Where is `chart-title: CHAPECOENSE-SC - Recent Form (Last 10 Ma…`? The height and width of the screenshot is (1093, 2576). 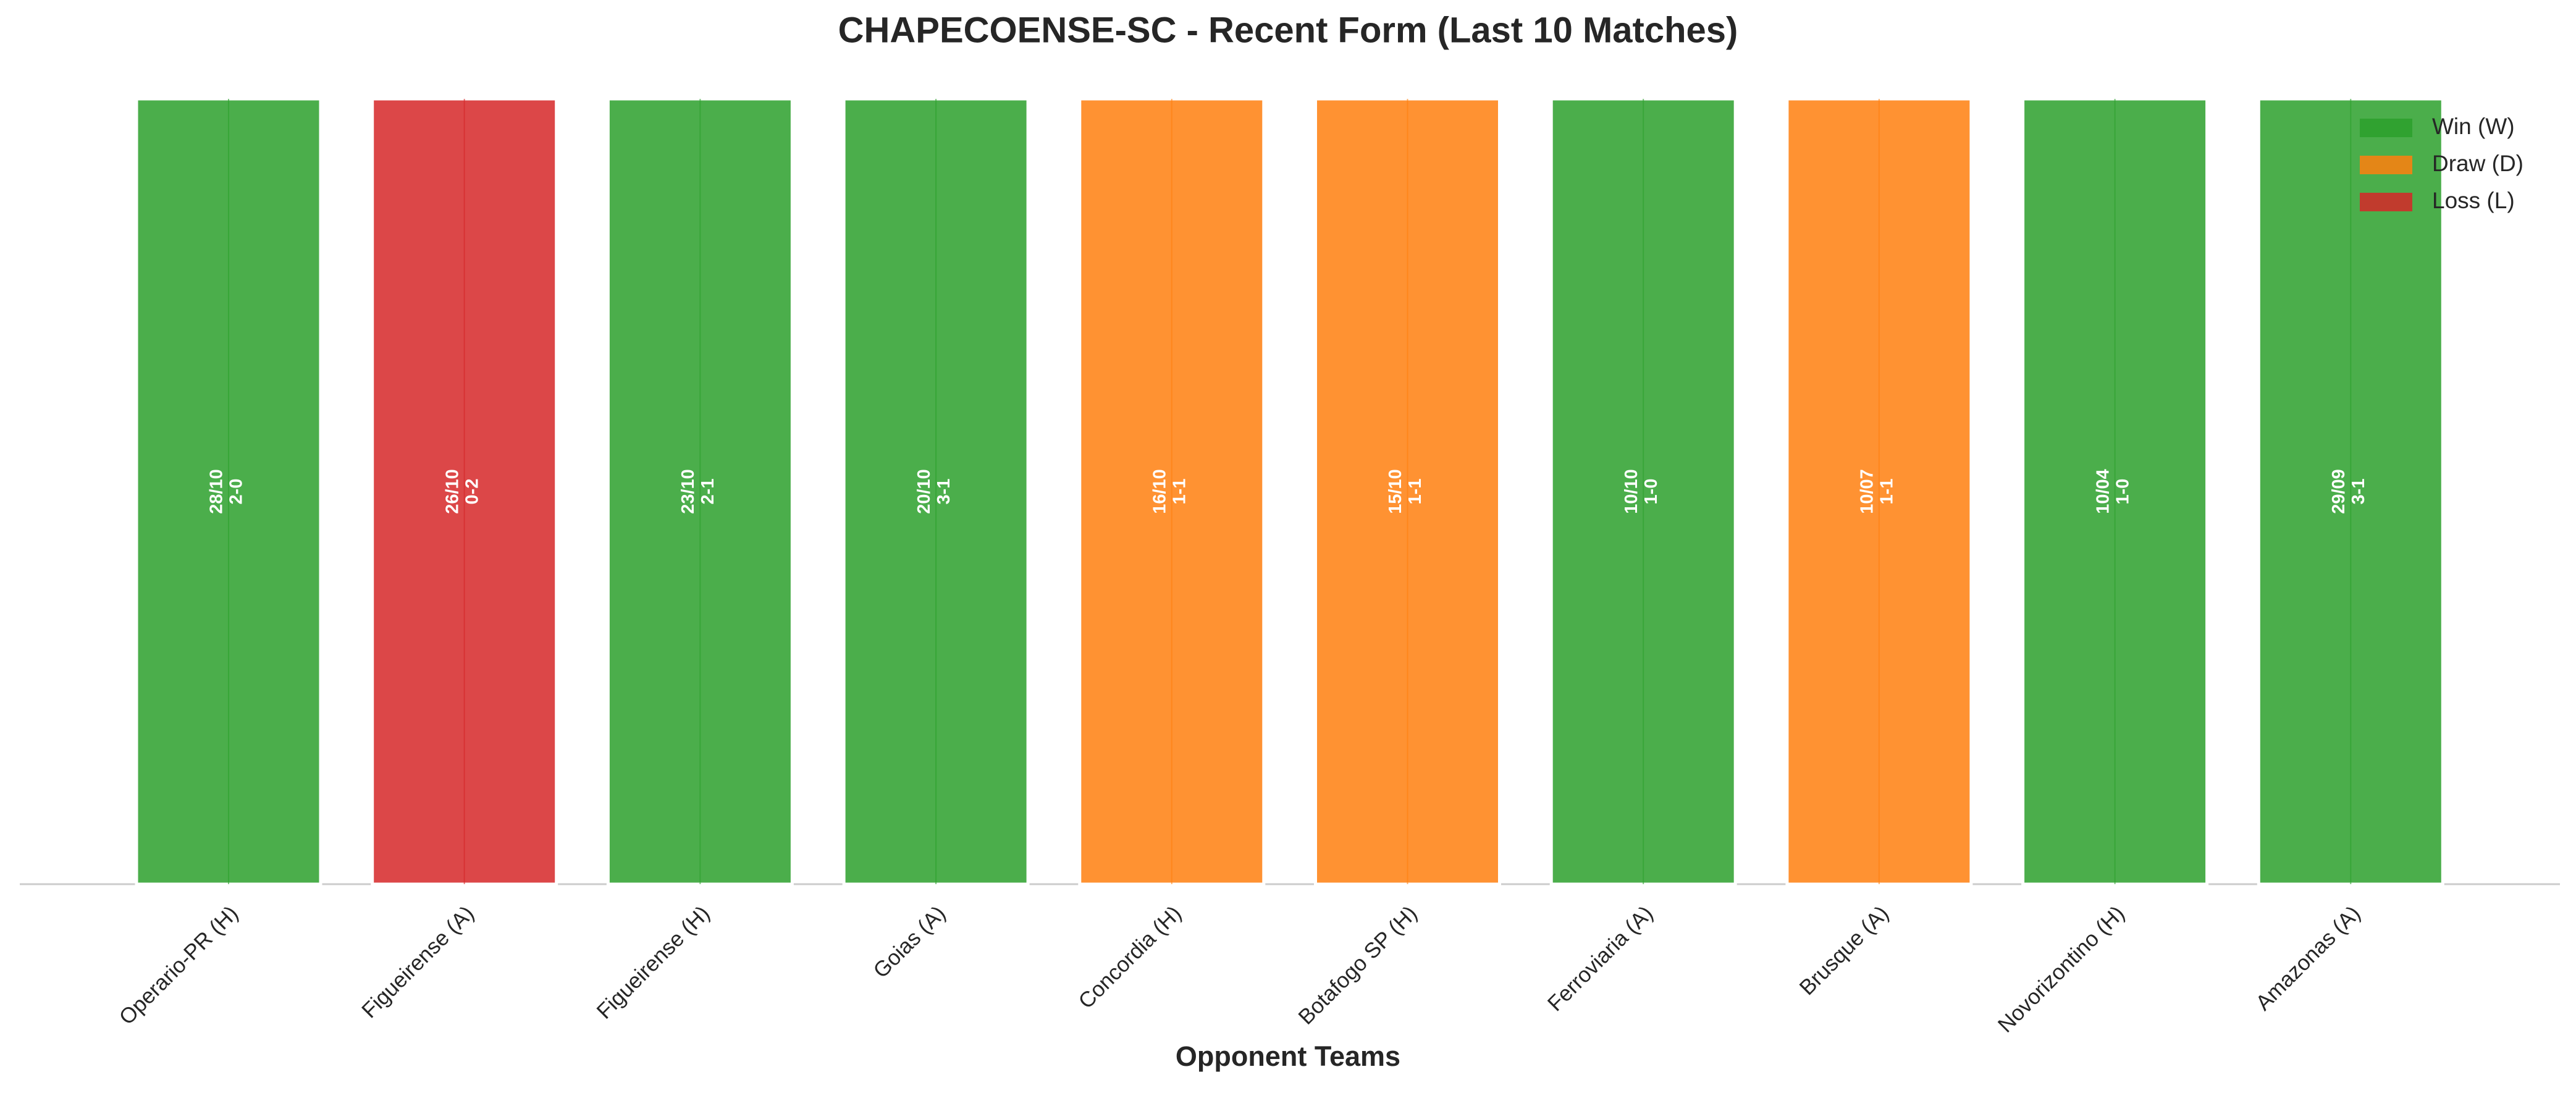 chart-title: CHAPECOENSE-SC - Recent Form (Last 10 Ma… is located at coordinates (1288, 30).